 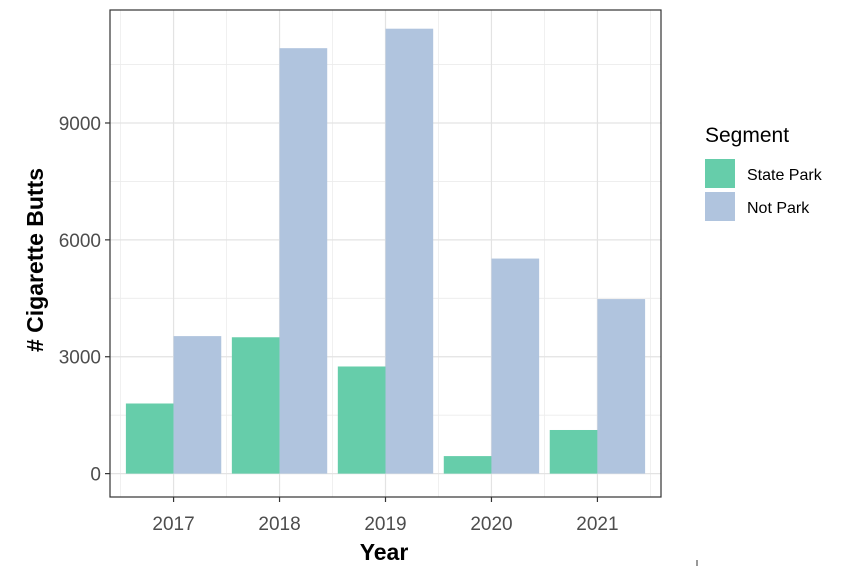 What do you see at coordinates (764, 190) in the screenshot?
I see `legend-items: State Park Not Park` at bounding box center [764, 190].